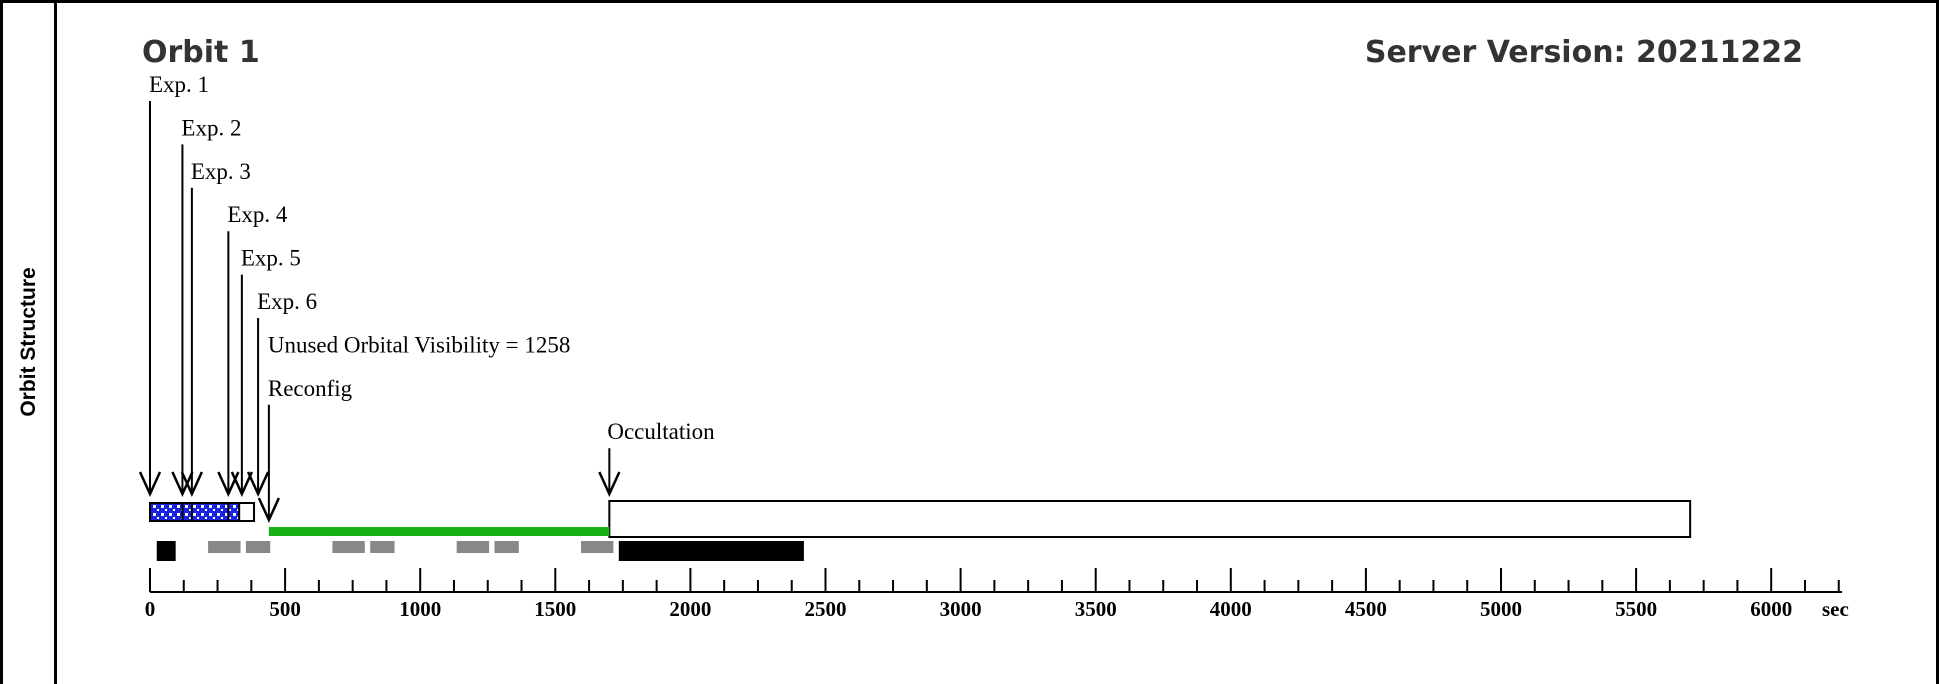 The image size is (1939, 684). What do you see at coordinates (1584, 52) in the screenshot?
I see `server-version: Server Version: 20211222` at bounding box center [1584, 52].